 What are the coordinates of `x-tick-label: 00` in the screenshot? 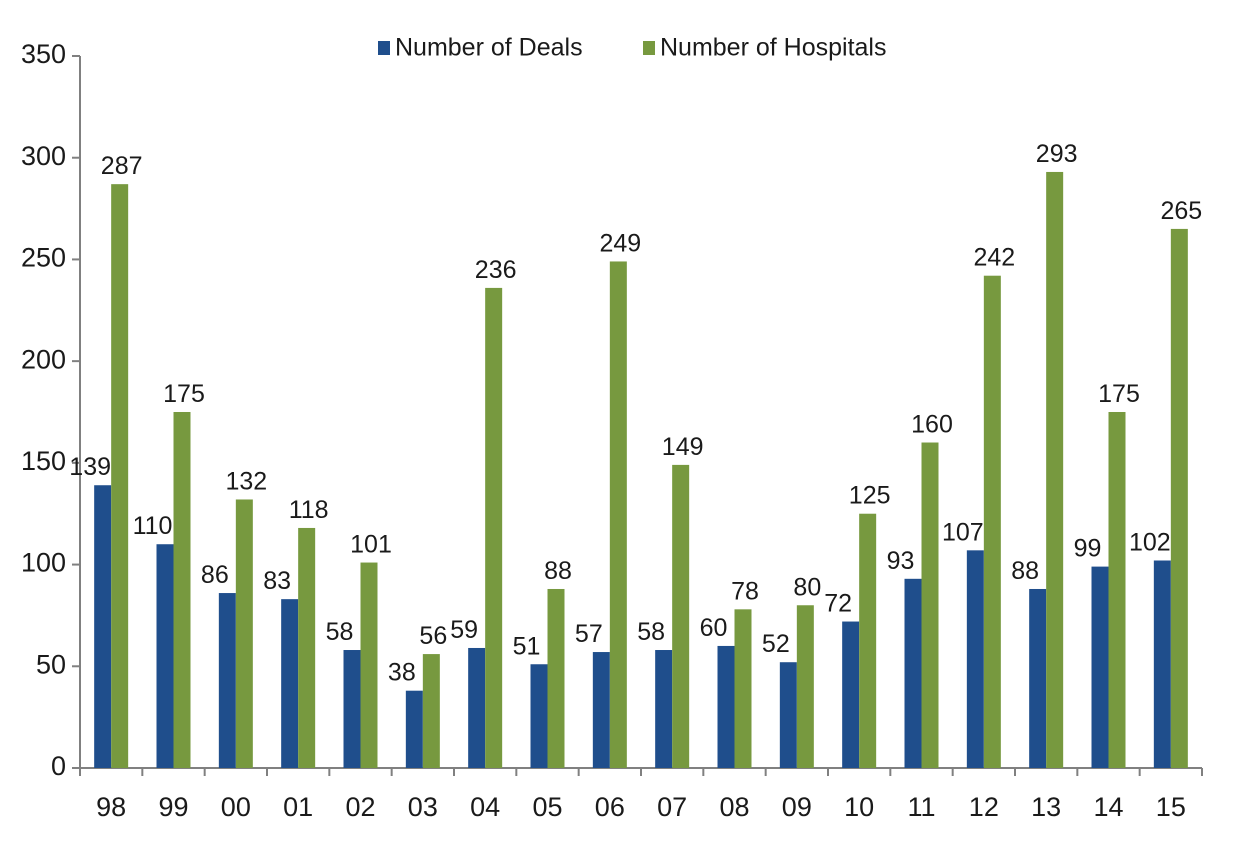 It's located at (236, 807).